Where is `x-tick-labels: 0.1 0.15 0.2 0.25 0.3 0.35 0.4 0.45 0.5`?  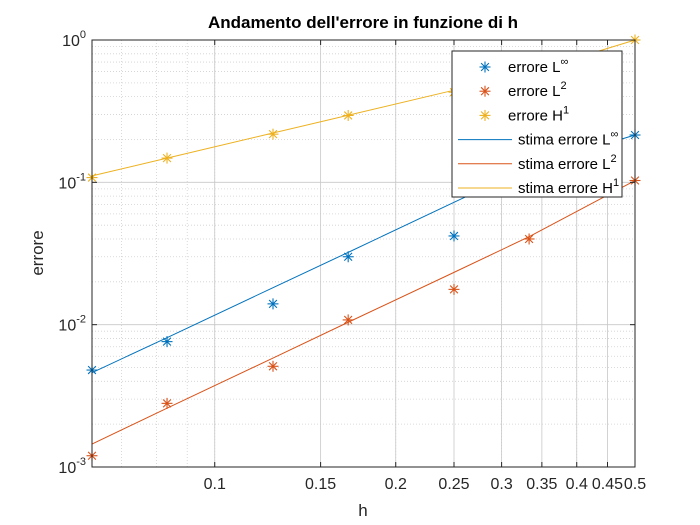
x-tick-labels: 0.1 0.15 0.2 0.25 0.3 0.35 0.4 0.45 0.5 is located at coordinates (425, 484).